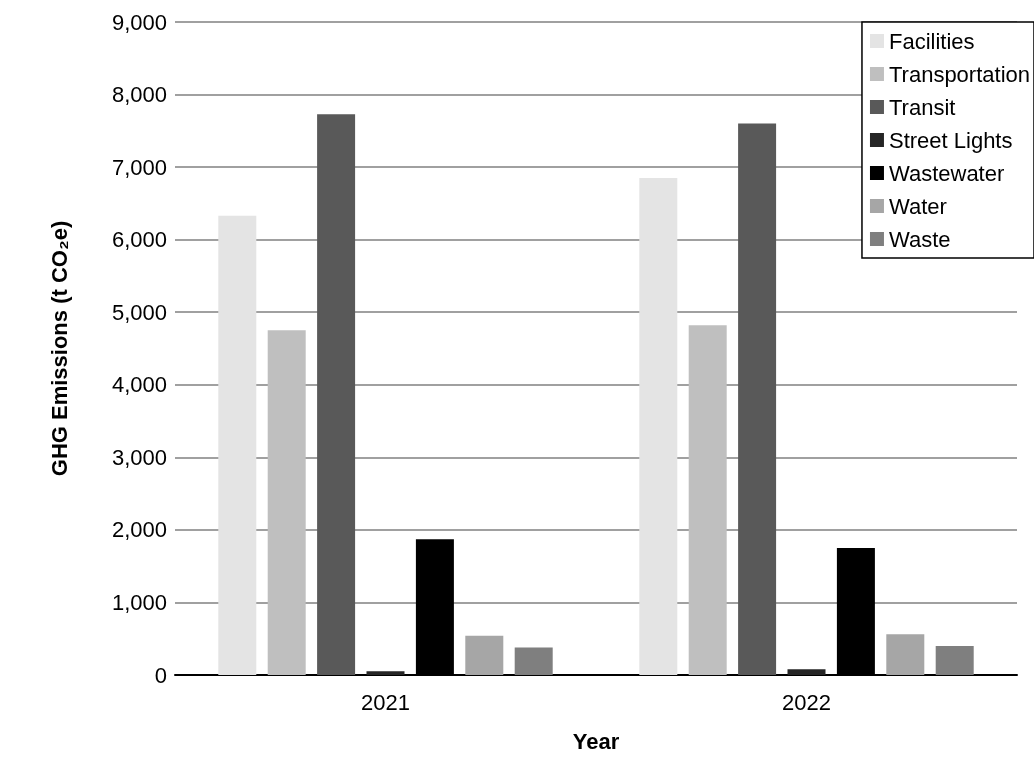 The width and height of the screenshot is (1034, 773). I want to click on x-axis-title: Year, so click(596, 741).